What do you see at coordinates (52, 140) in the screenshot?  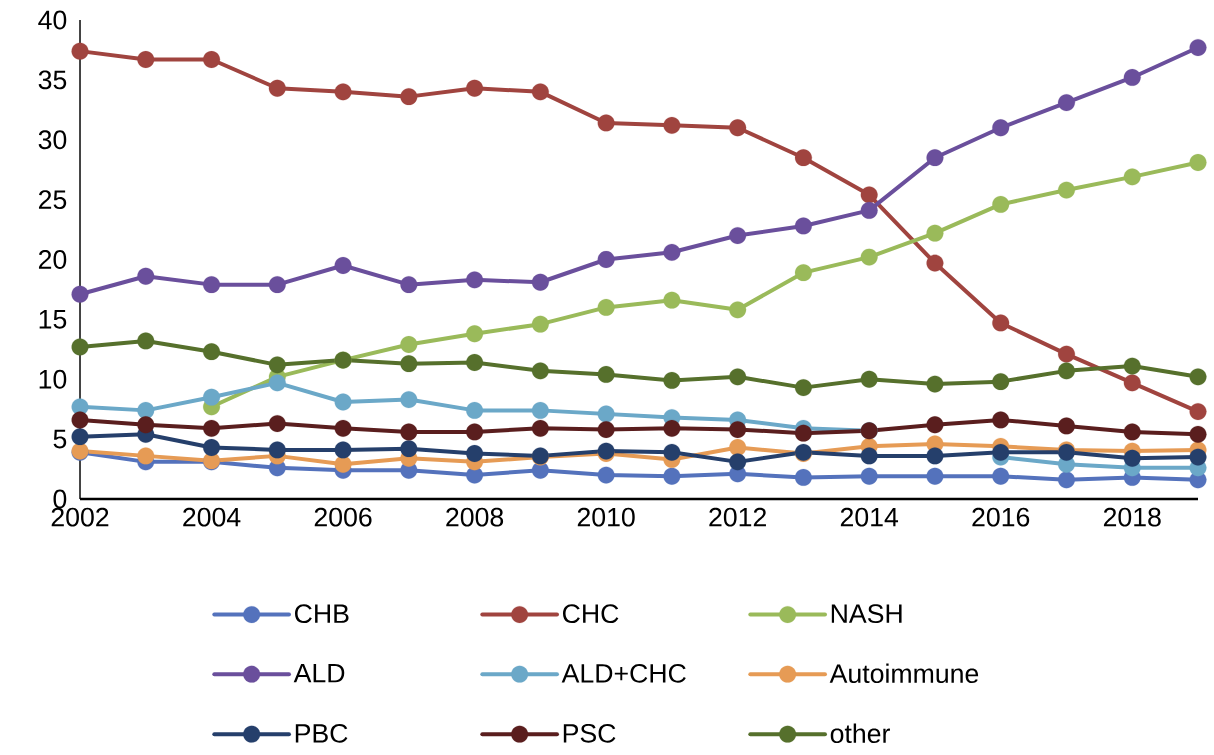 I see `y-tick-label: 30` at bounding box center [52, 140].